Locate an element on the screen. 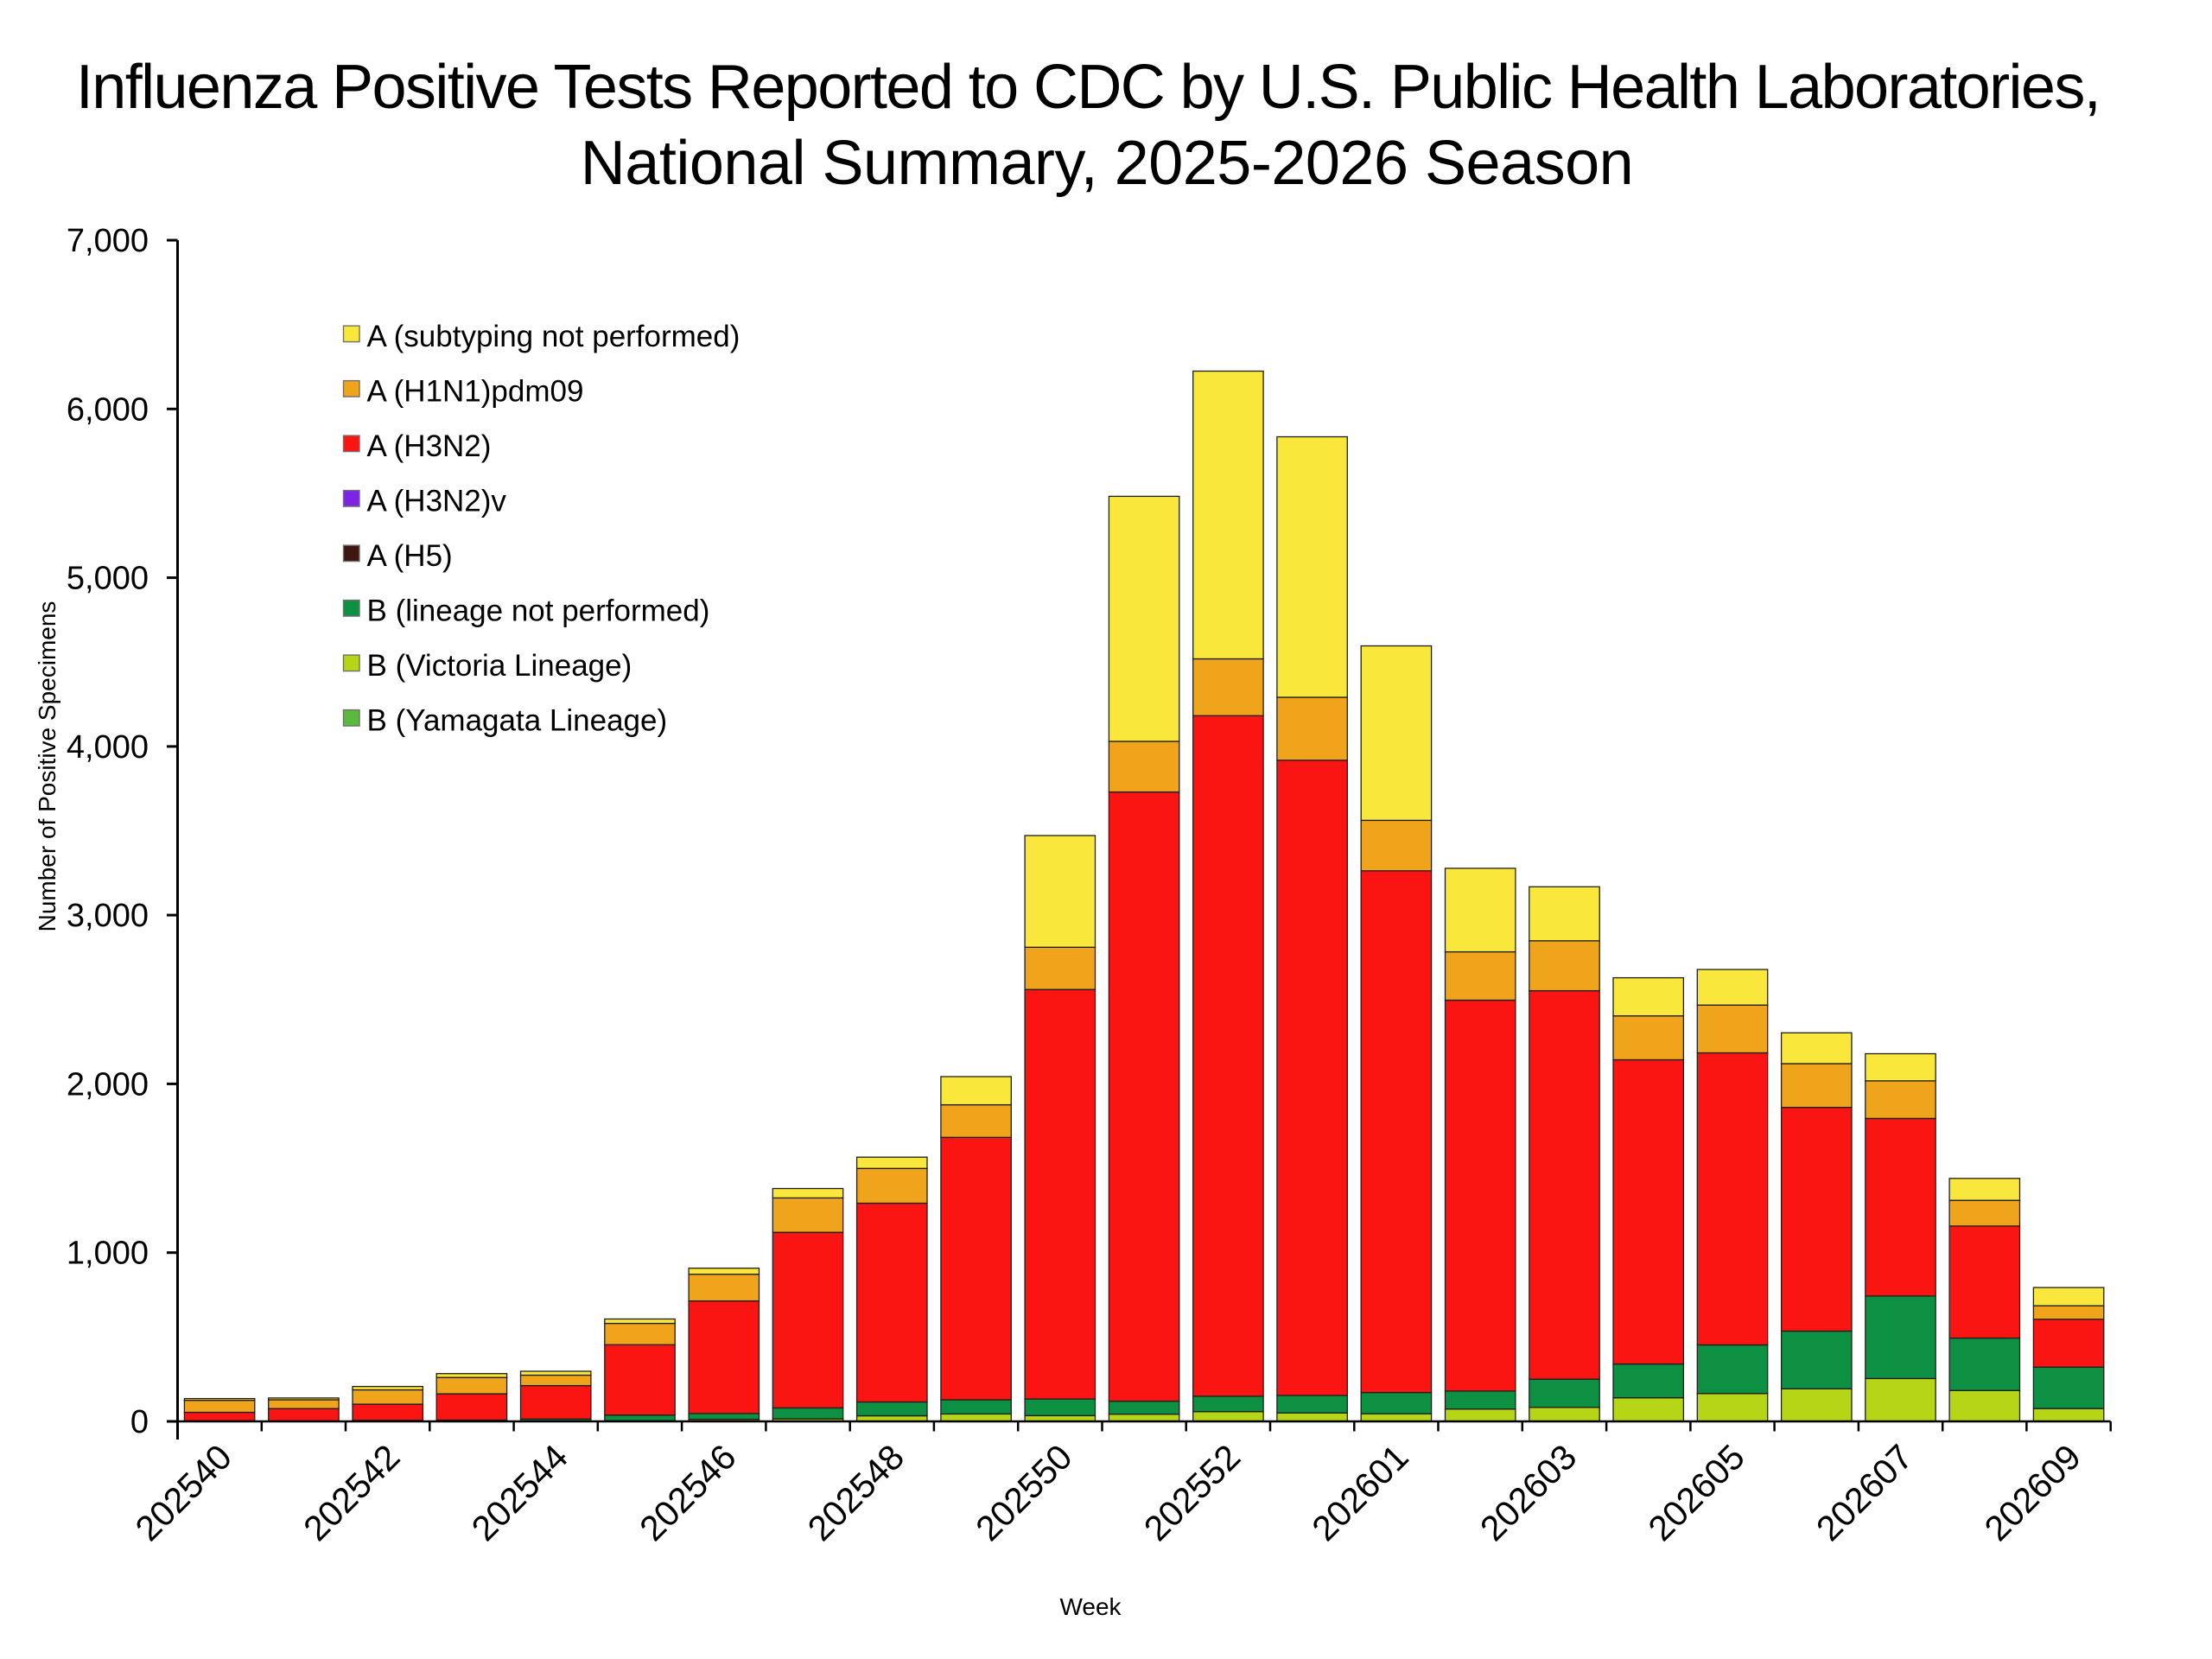  svg-text: A (subtyping not performed) is located at coordinates (554, 336).